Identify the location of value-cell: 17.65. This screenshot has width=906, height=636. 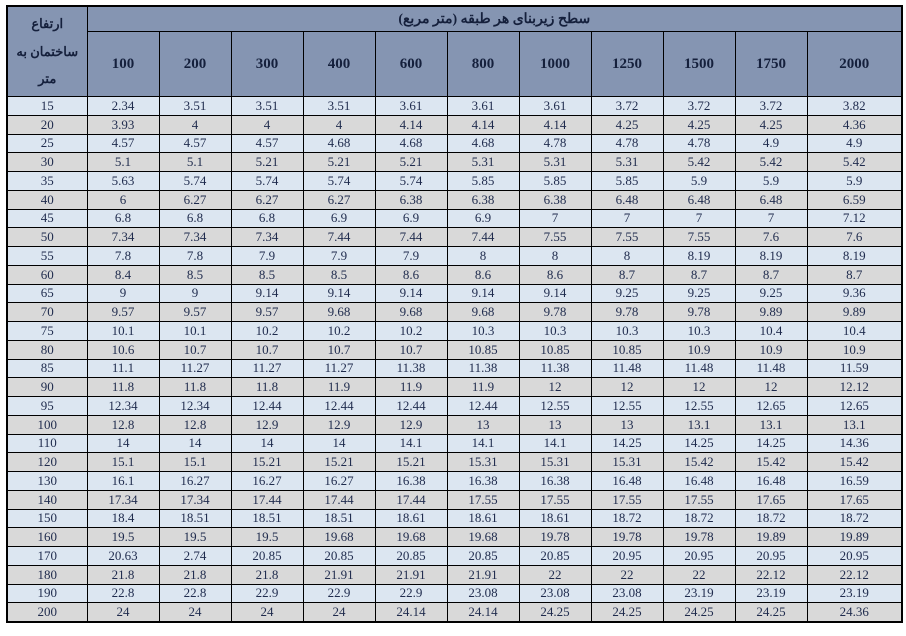
(854, 499).